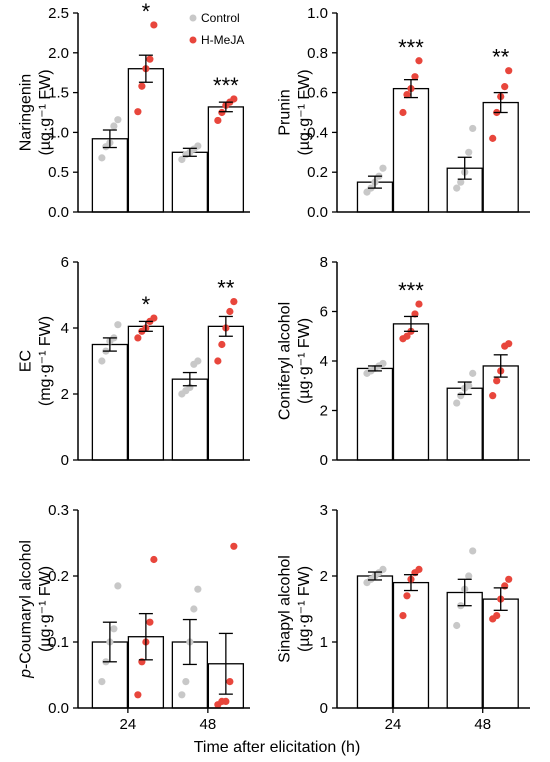  I want to click on y-tick-label: 0.1, so click(58, 642).